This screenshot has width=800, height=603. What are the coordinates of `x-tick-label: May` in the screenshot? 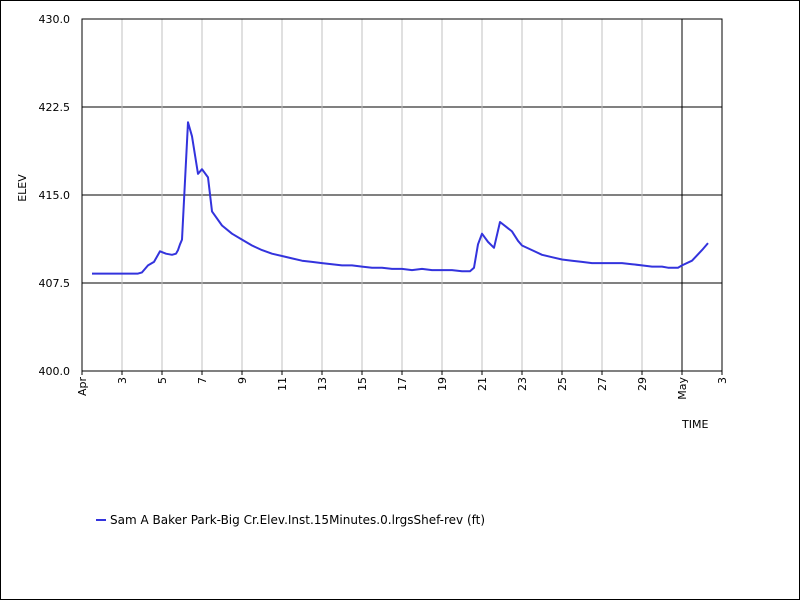 It's located at (682, 388).